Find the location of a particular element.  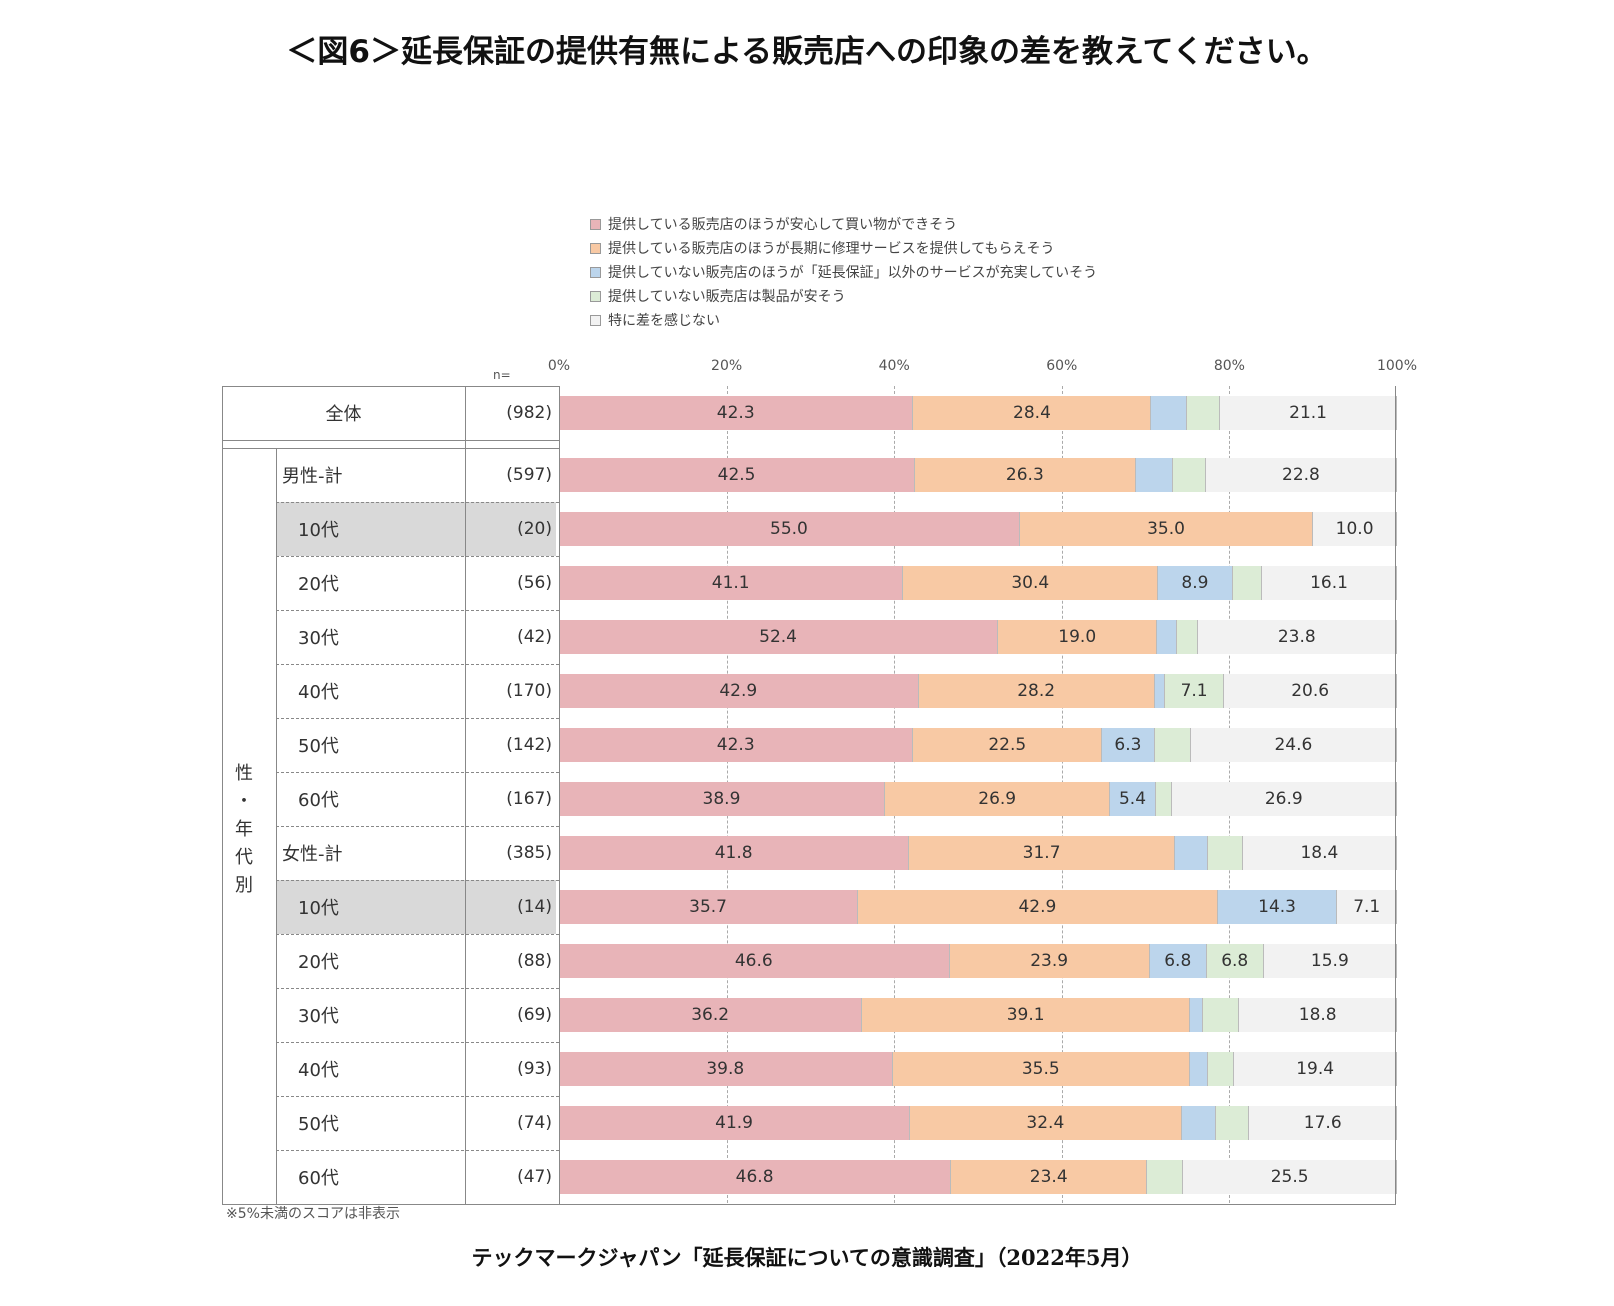

chart-row: 30代 (42) 52.4 19.0 23.8 is located at coordinates (809, 637).